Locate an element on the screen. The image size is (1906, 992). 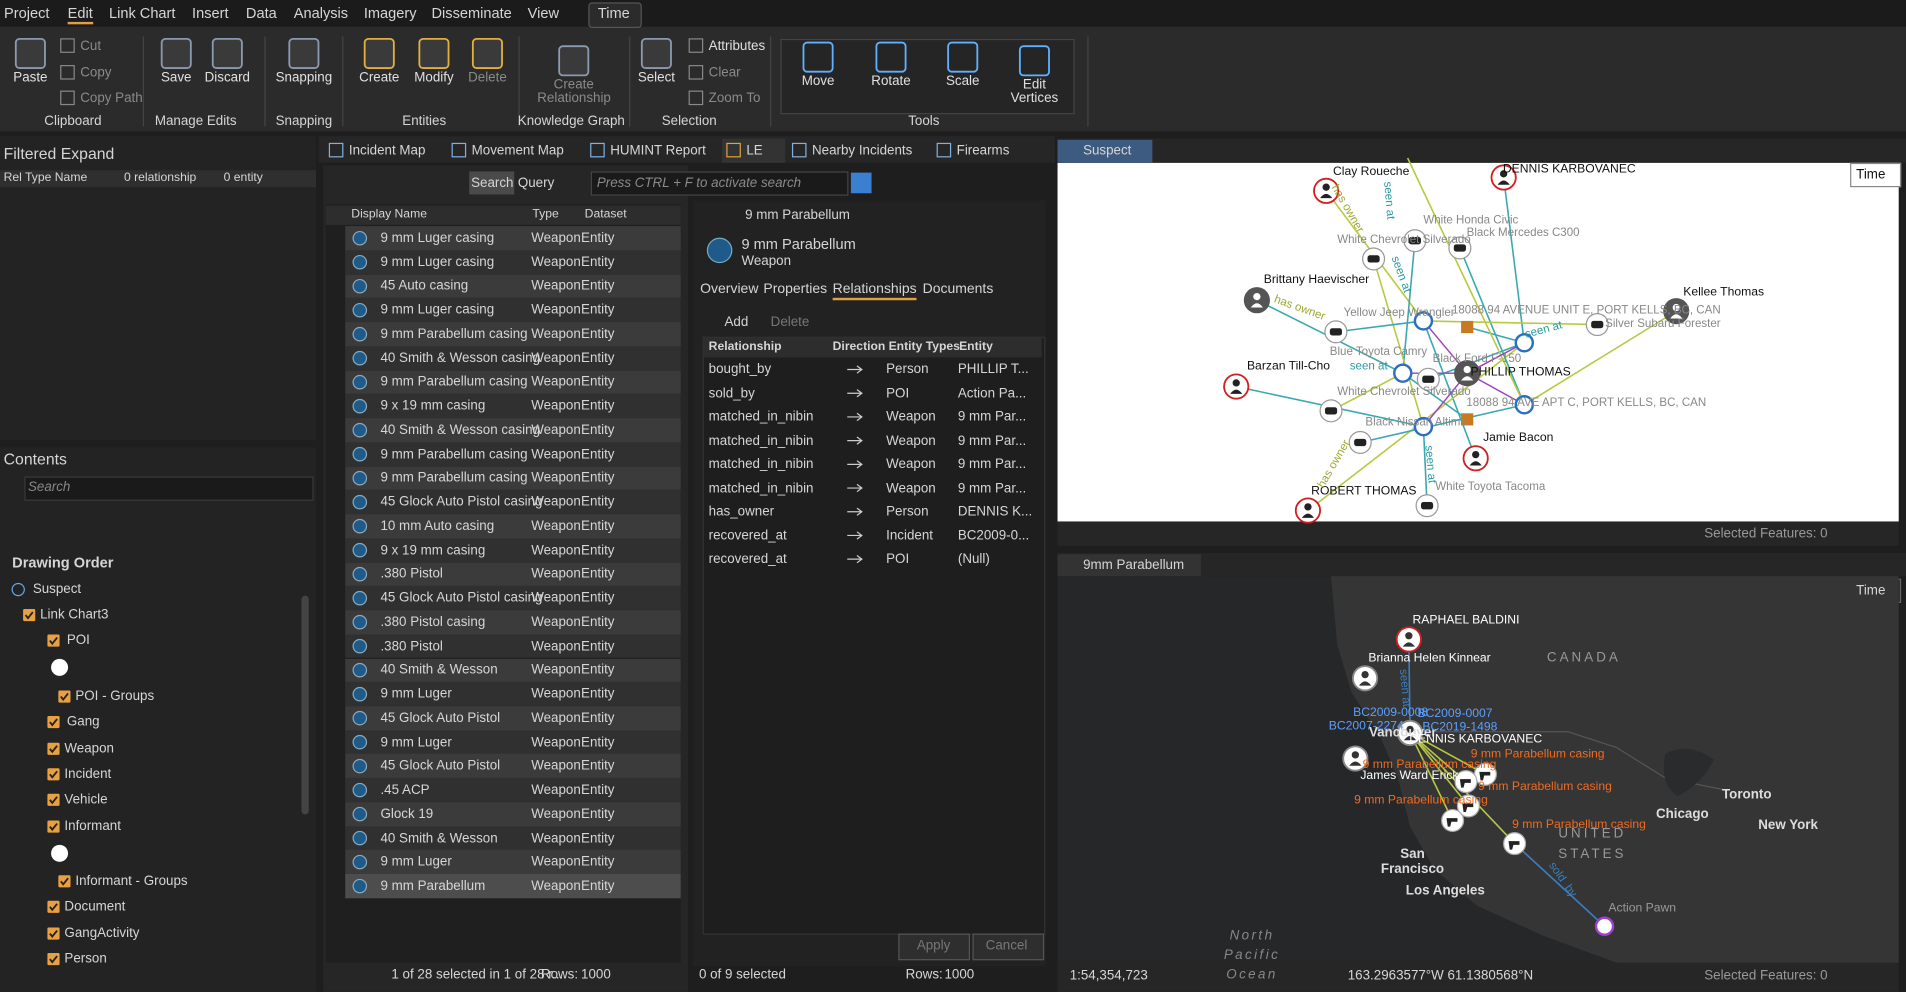
table-cell: 9 mm Luger casing is located at coordinates (437, 310).